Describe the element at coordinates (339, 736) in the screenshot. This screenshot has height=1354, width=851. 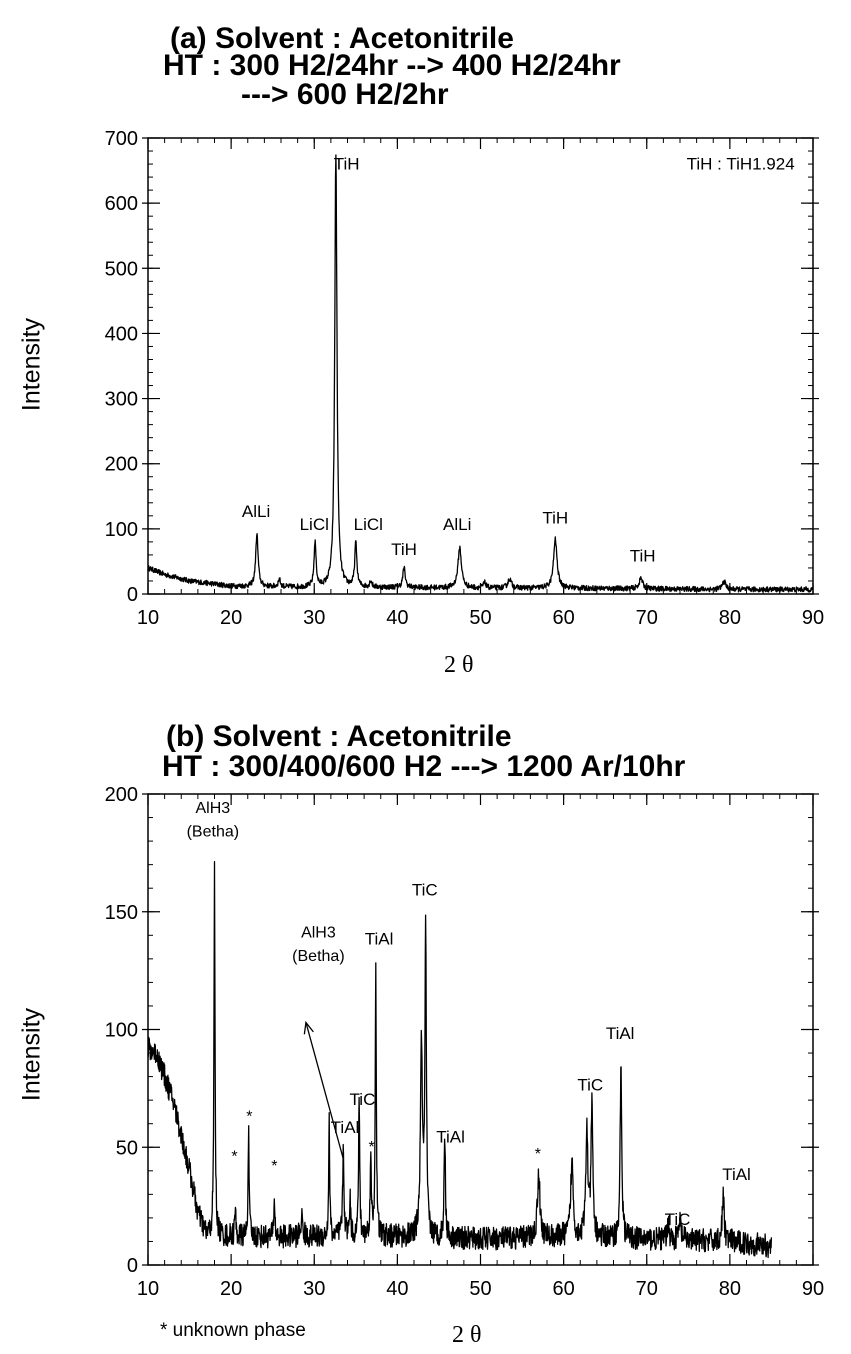
I see `chart-title-b-line1: (b) Solvent : Acetonitrile` at that location.